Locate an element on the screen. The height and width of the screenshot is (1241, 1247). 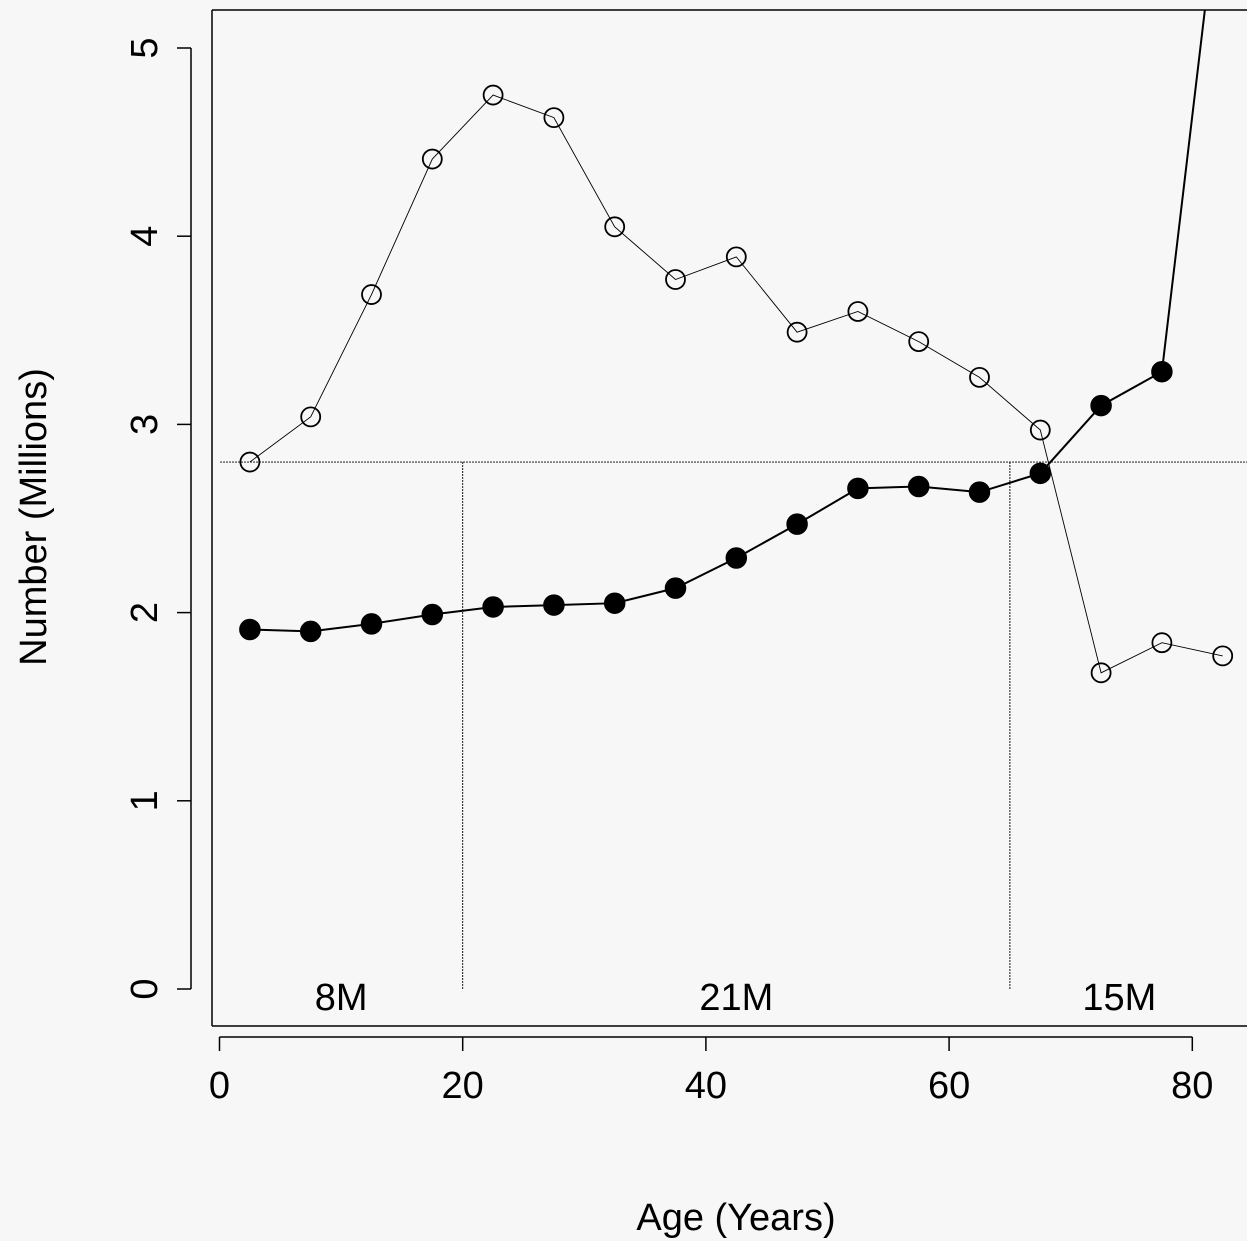
y-axis: 0 1 2 3 4 5 is located at coordinates (158, 518).